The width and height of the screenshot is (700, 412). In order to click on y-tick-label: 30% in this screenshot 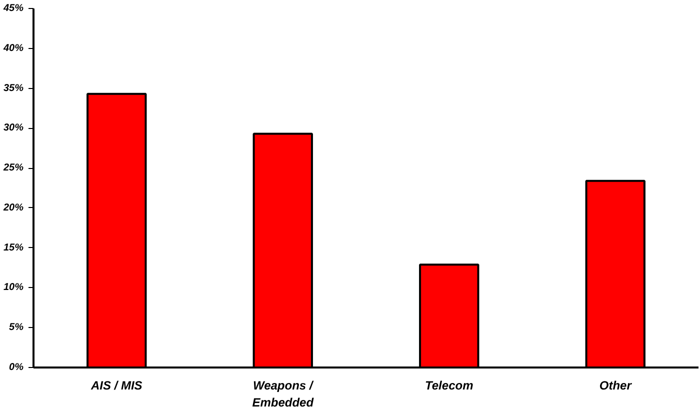, I will do `click(13, 128)`.